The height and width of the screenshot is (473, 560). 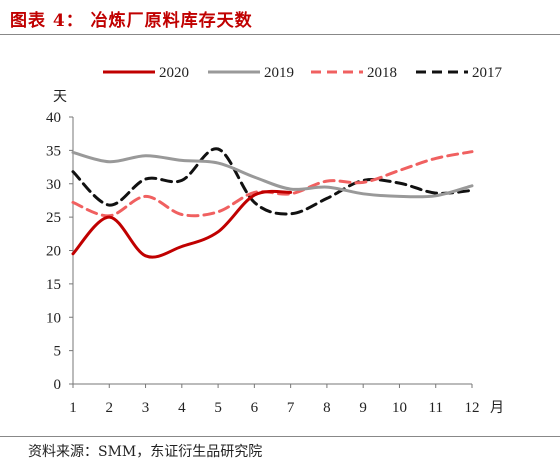 I want to click on x-tick-label: 6, so click(x=255, y=408).